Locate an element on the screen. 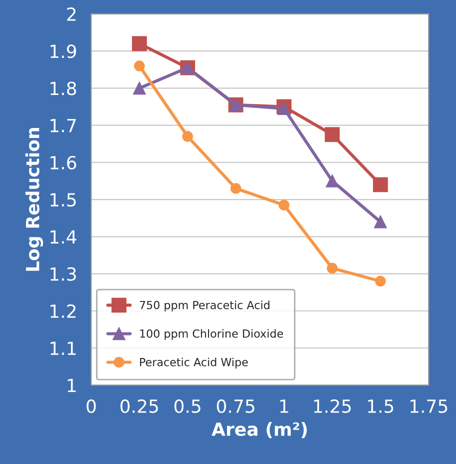 Image resolution: width=456 pixels, height=464 pixels. legend-label: 100 ppm Chlorine Dioxide is located at coordinates (211, 334).